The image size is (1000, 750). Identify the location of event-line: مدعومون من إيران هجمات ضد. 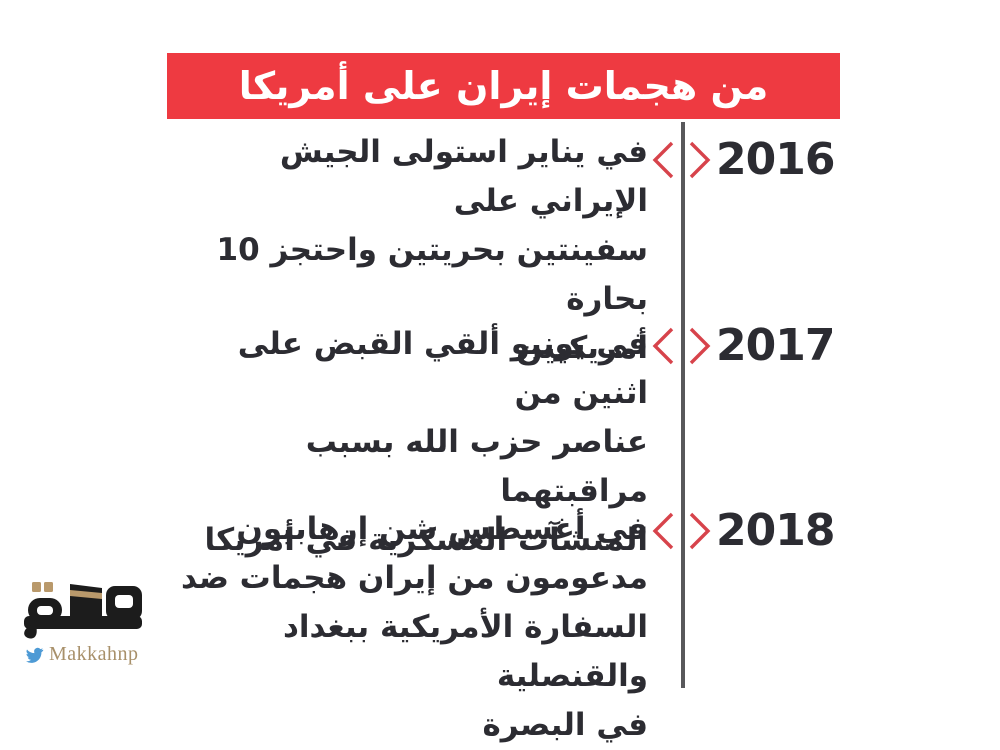
(414, 578).